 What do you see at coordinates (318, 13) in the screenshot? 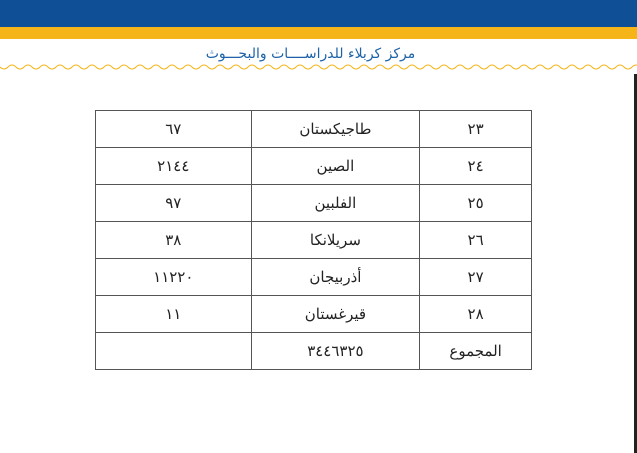
I see `header-bar` at bounding box center [318, 13].